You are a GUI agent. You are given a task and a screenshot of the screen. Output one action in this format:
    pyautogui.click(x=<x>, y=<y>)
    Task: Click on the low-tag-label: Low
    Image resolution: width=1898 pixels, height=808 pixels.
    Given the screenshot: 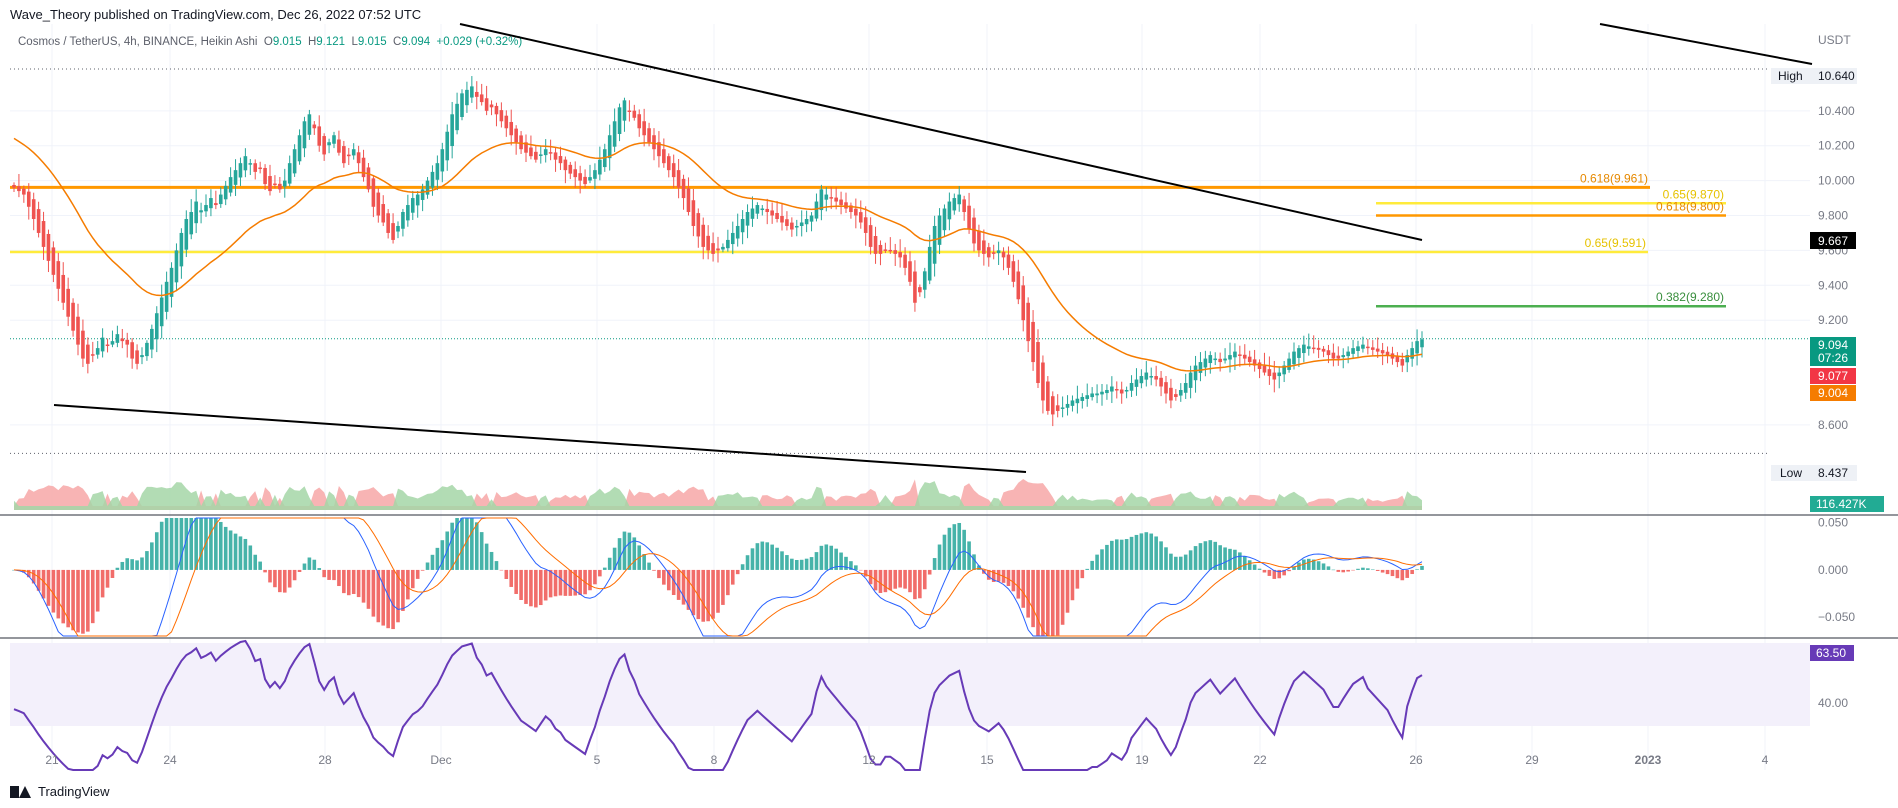 What is the action you would take?
    pyautogui.click(x=1791, y=473)
    